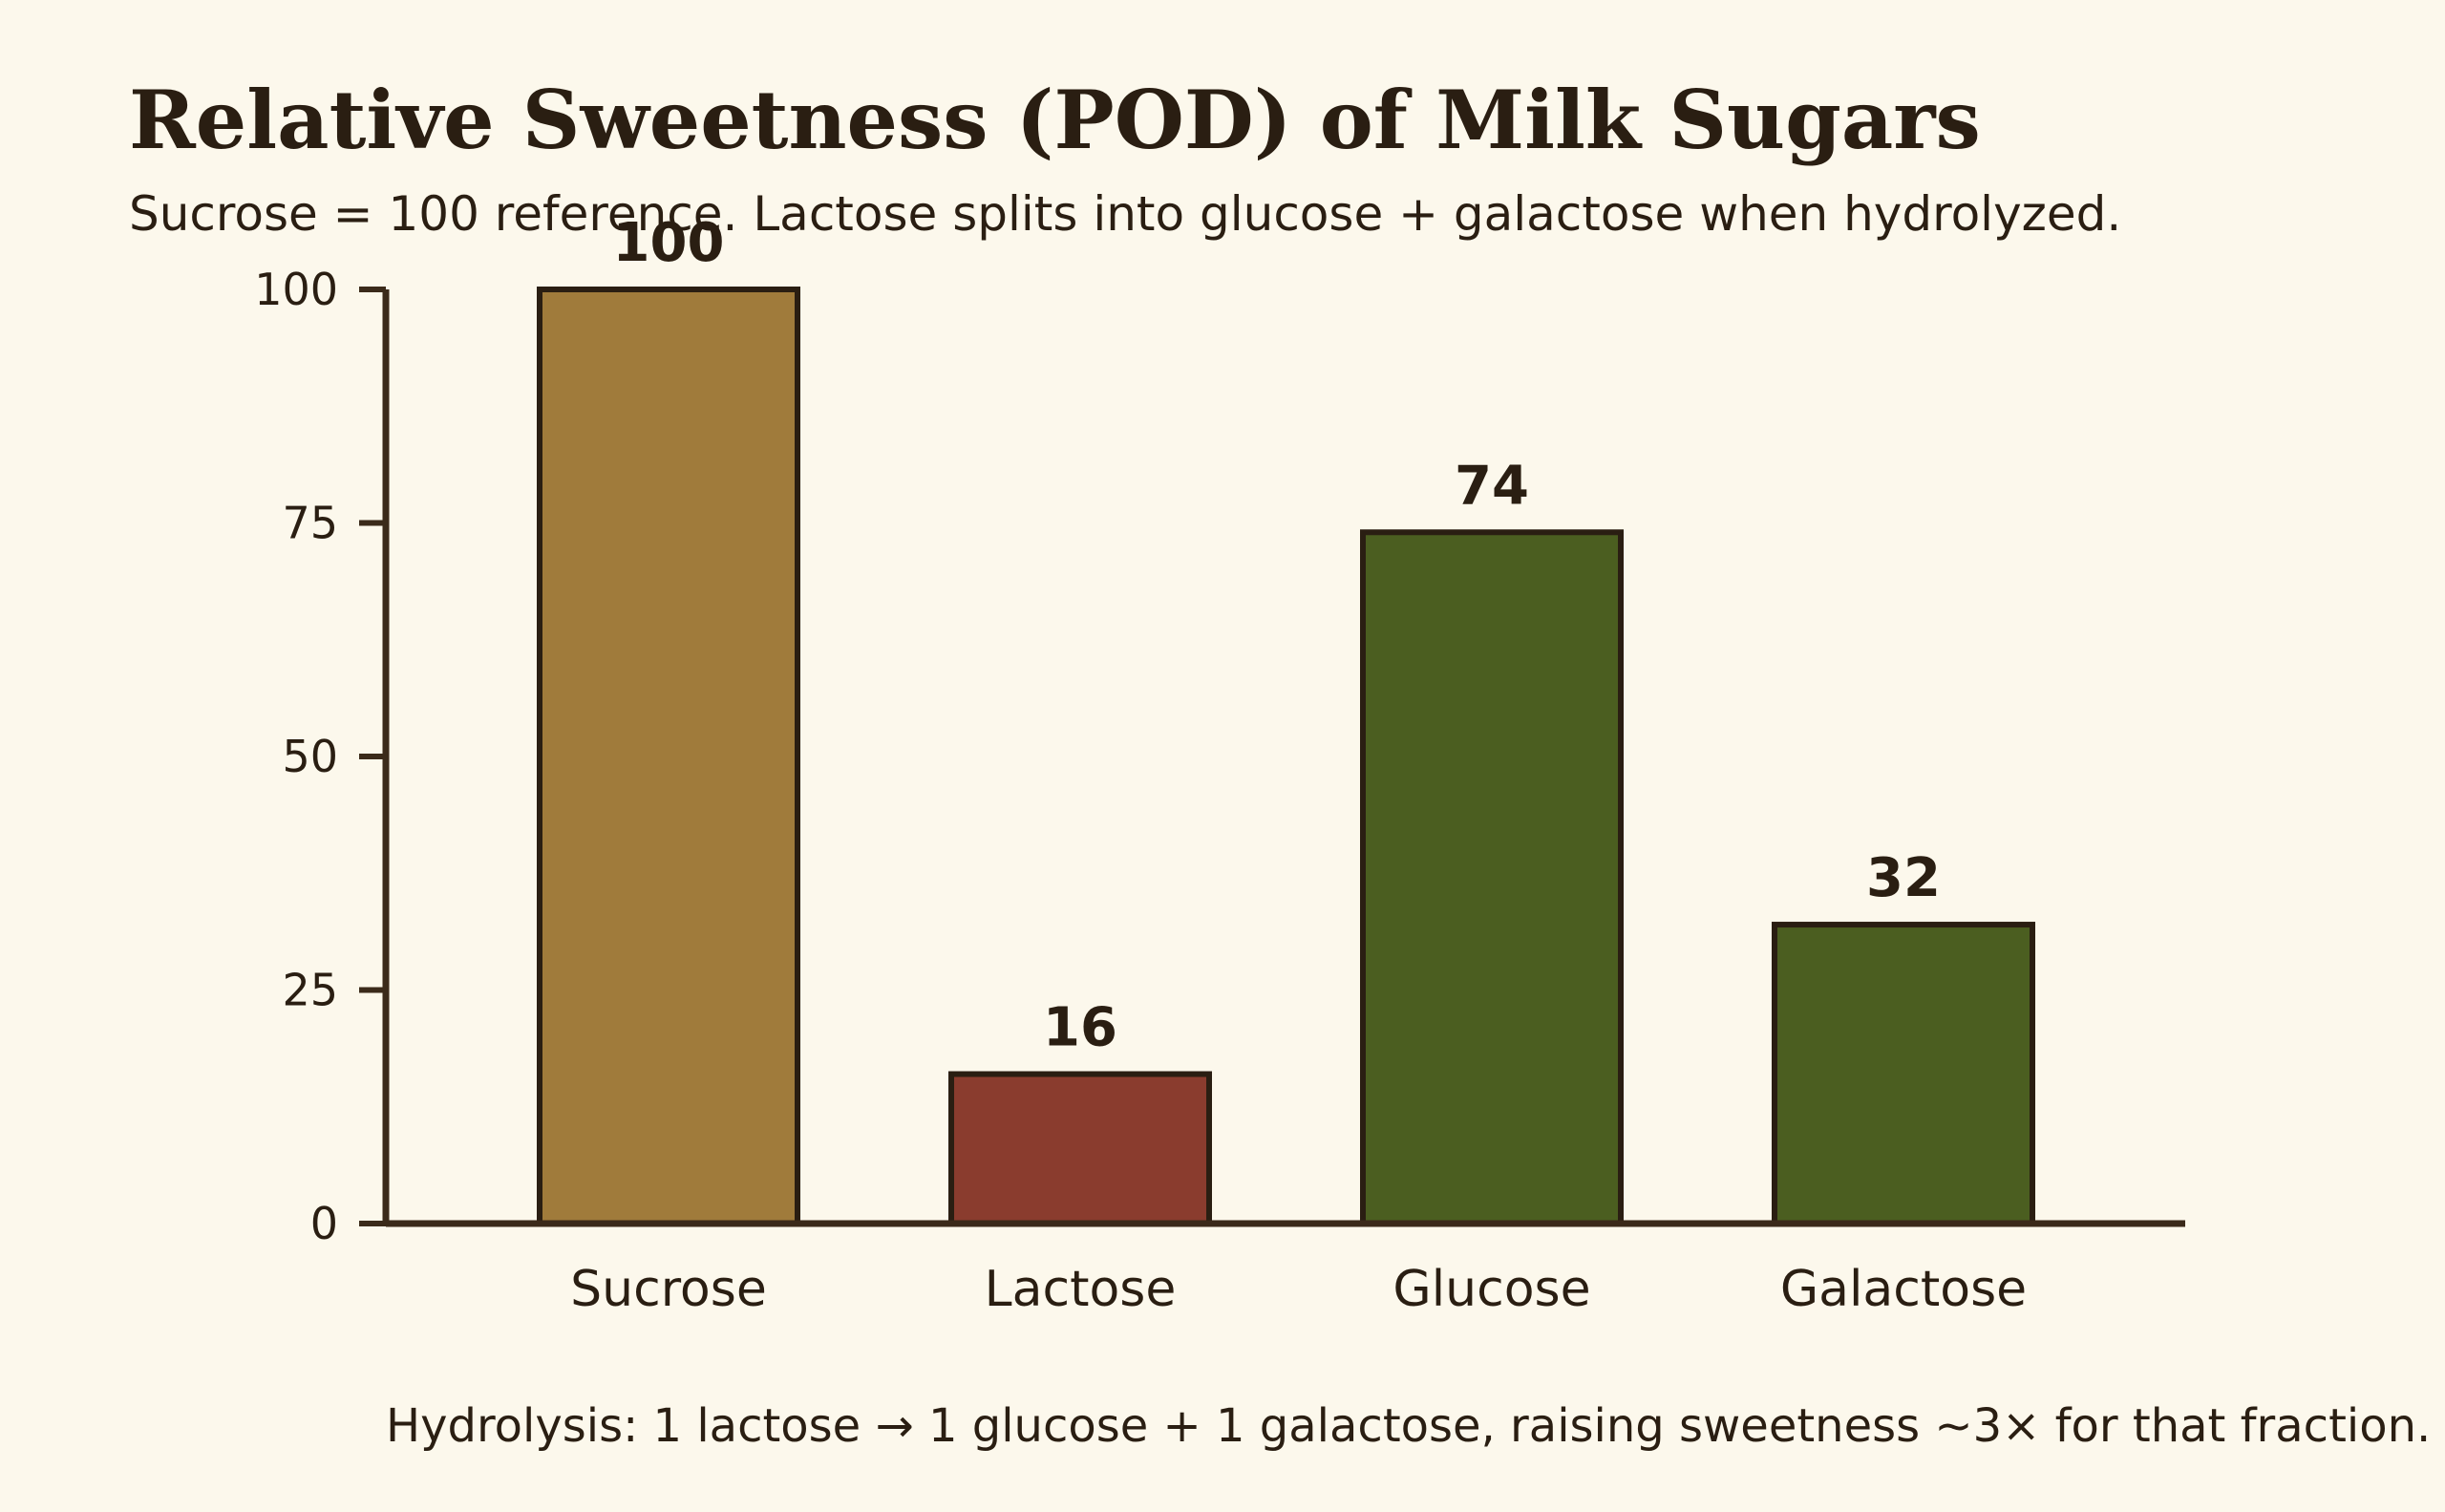 The height and width of the screenshot is (1512, 2445). What do you see at coordinates (669, 243) in the screenshot?
I see `data-label-sucrose: 100` at bounding box center [669, 243].